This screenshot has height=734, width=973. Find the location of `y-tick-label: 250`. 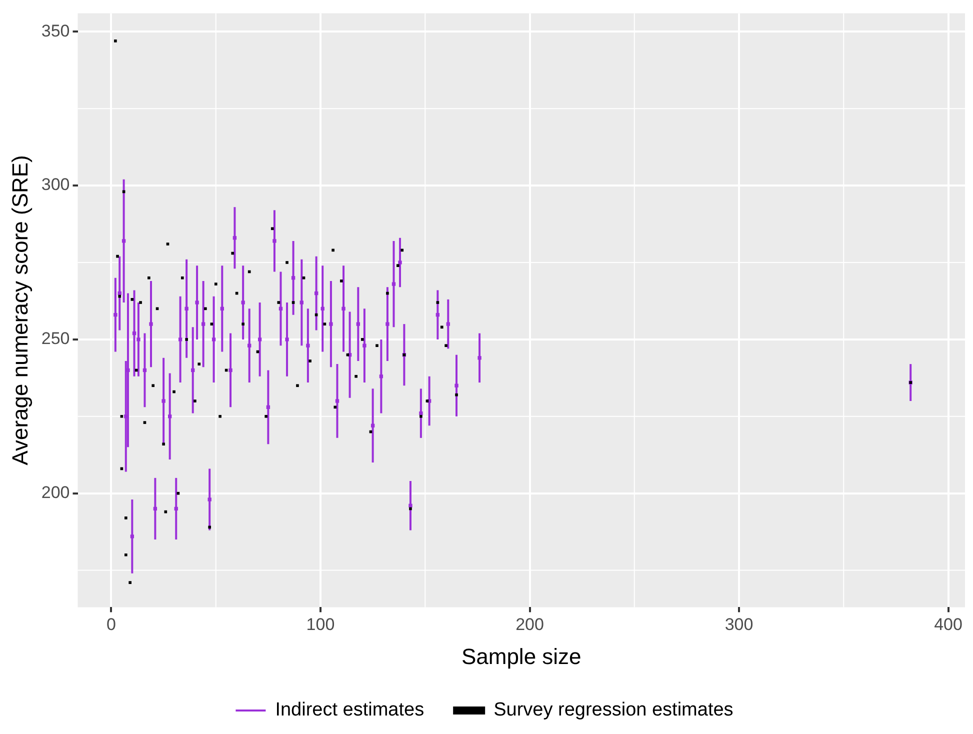

y-tick-label: 250 is located at coordinates (55, 338).